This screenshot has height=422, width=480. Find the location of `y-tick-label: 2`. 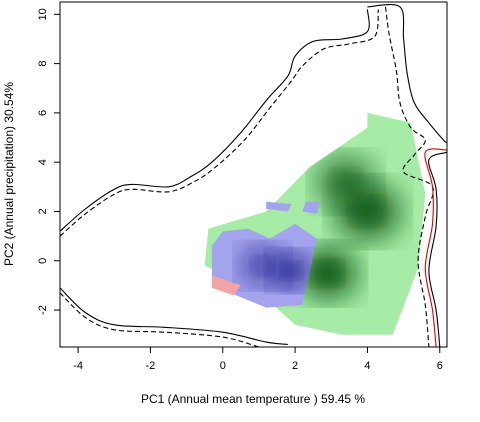

y-tick-label: 2 is located at coordinates (43, 211).